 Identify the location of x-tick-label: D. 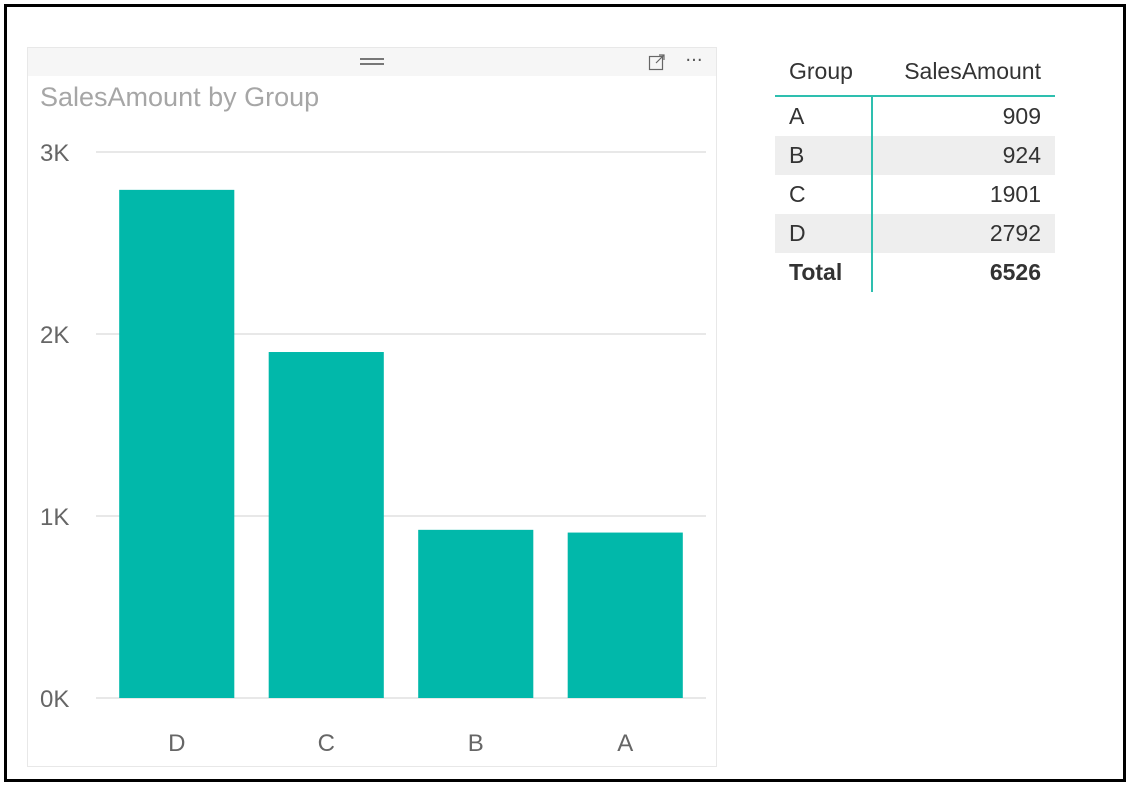
(176, 743).